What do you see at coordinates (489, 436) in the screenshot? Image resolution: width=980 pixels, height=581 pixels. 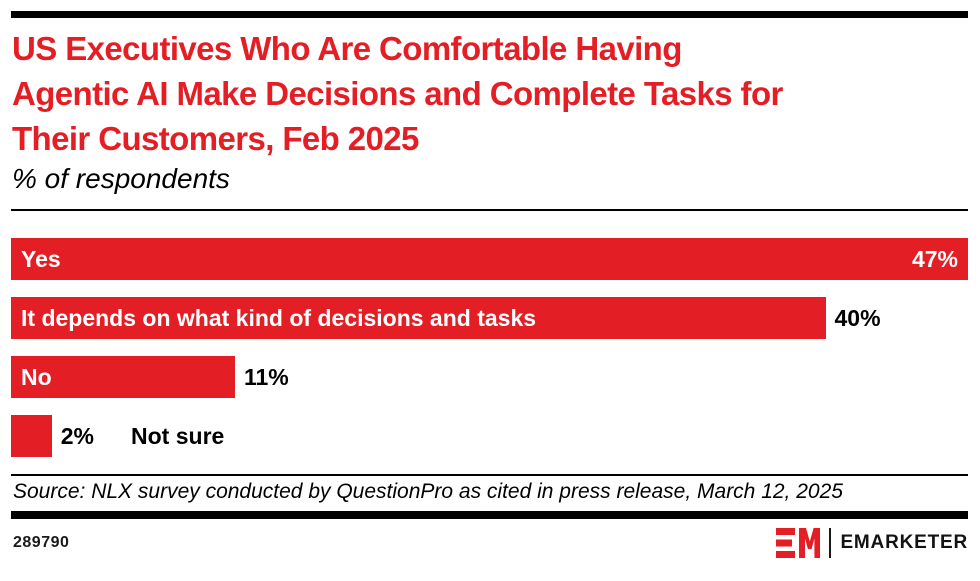 I see `bar-row: 2% Not sure` at bounding box center [489, 436].